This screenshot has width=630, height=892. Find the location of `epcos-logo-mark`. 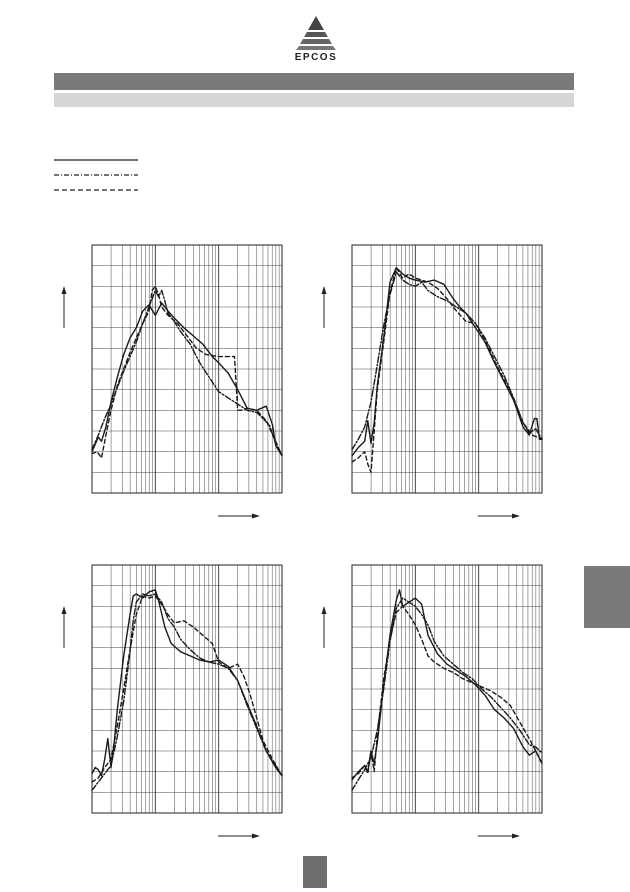

epcos-logo-mark is located at coordinates (316, 33).